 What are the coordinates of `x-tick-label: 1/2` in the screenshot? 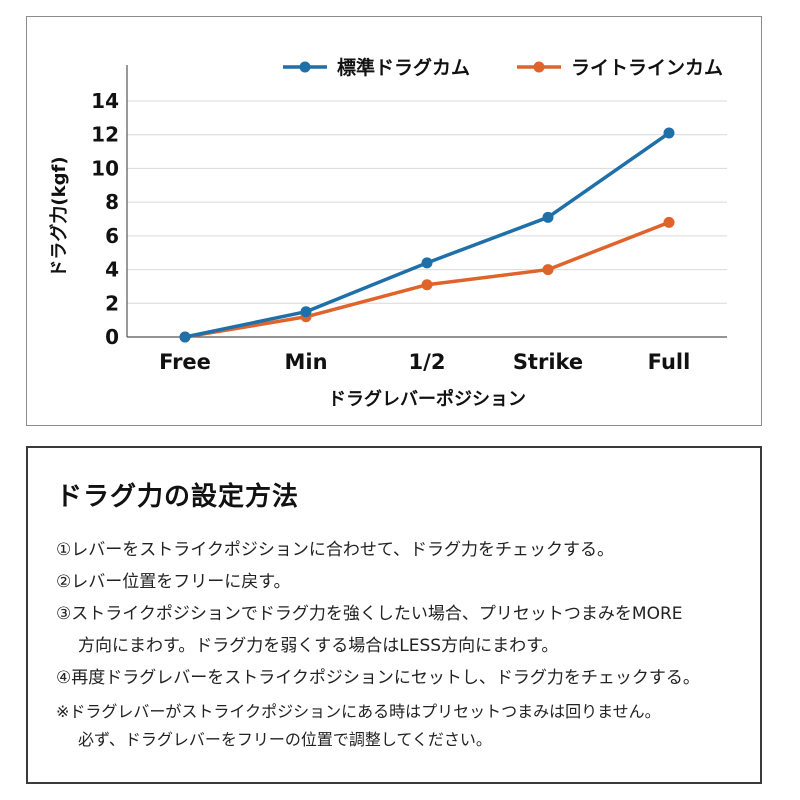 It's located at (427, 362).